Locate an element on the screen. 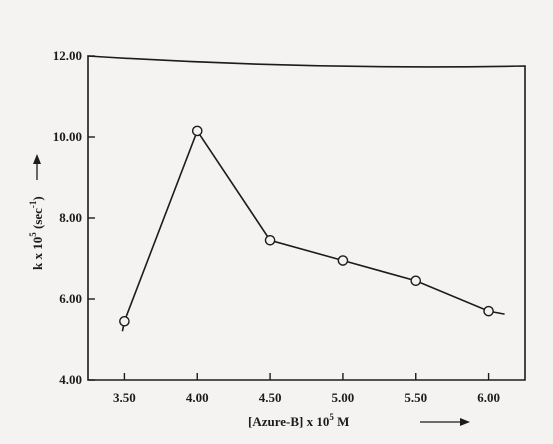 This screenshot has width=553, height=444. x-tick-label: 4.00 is located at coordinates (197, 397).